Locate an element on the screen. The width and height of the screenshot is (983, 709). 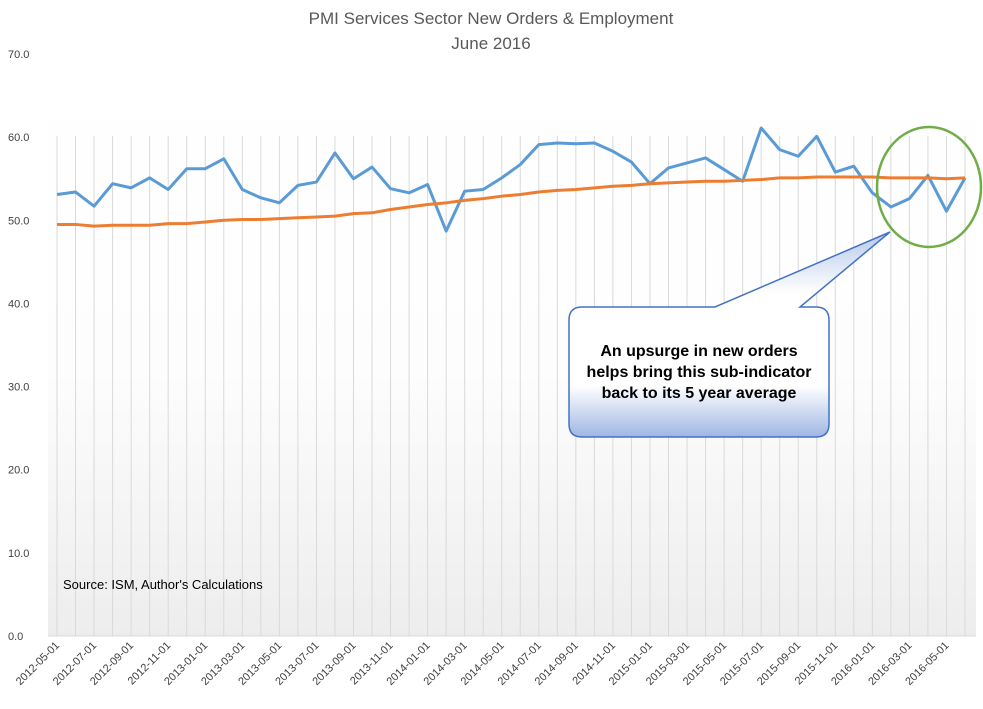
callout-shape is located at coordinates (729, 334).